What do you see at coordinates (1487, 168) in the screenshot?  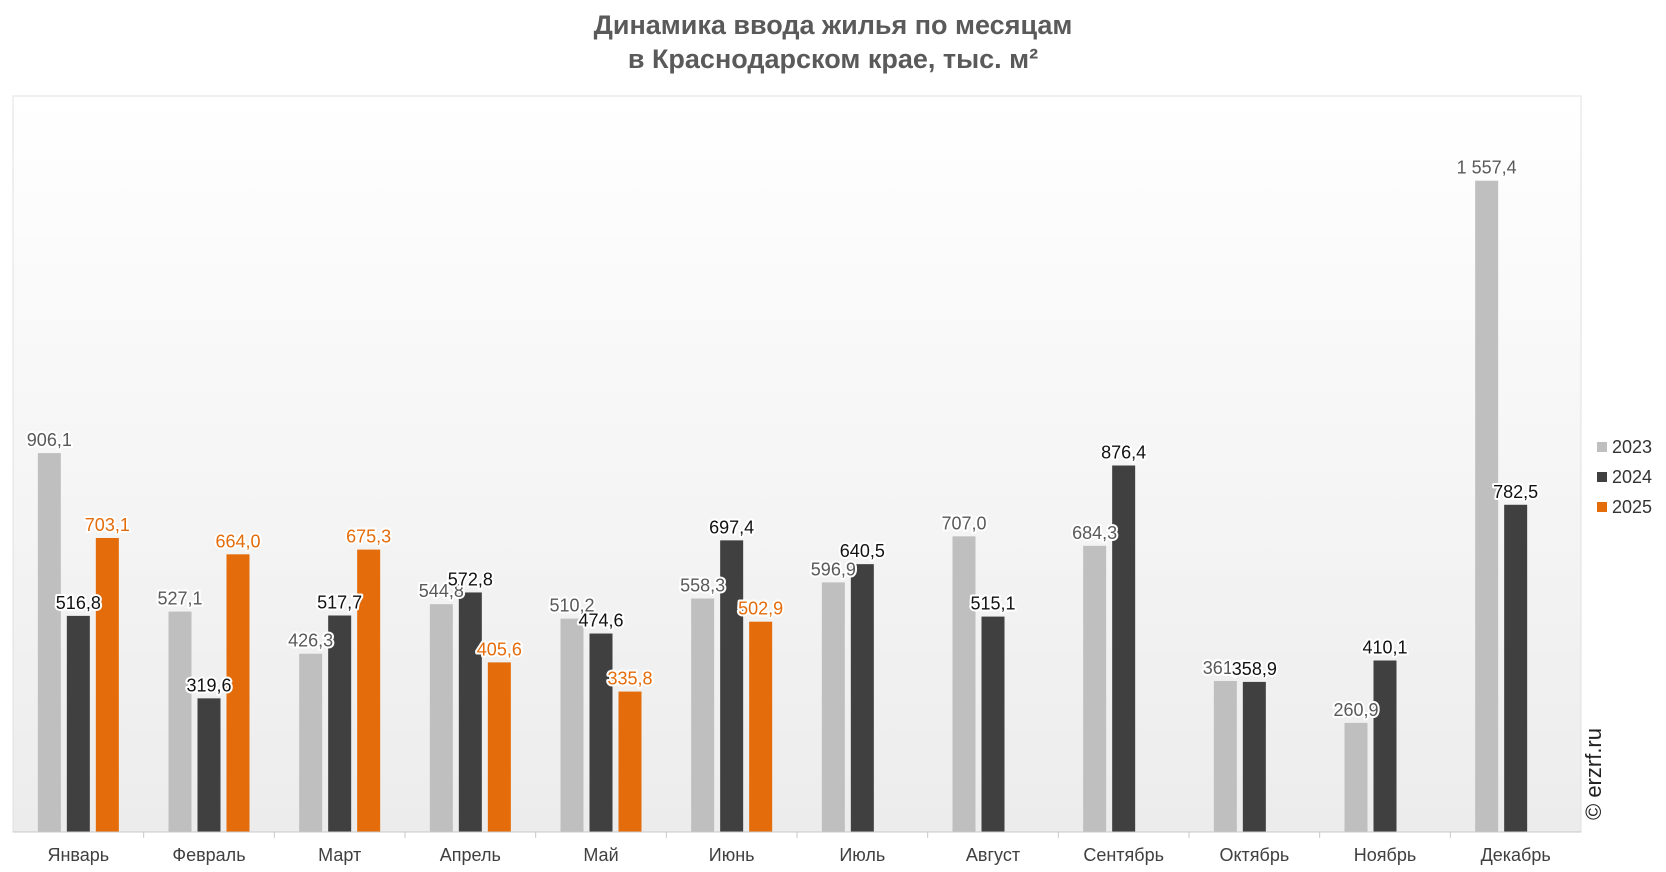 I see `data-label-2023-12: 1 557,4` at bounding box center [1487, 168].